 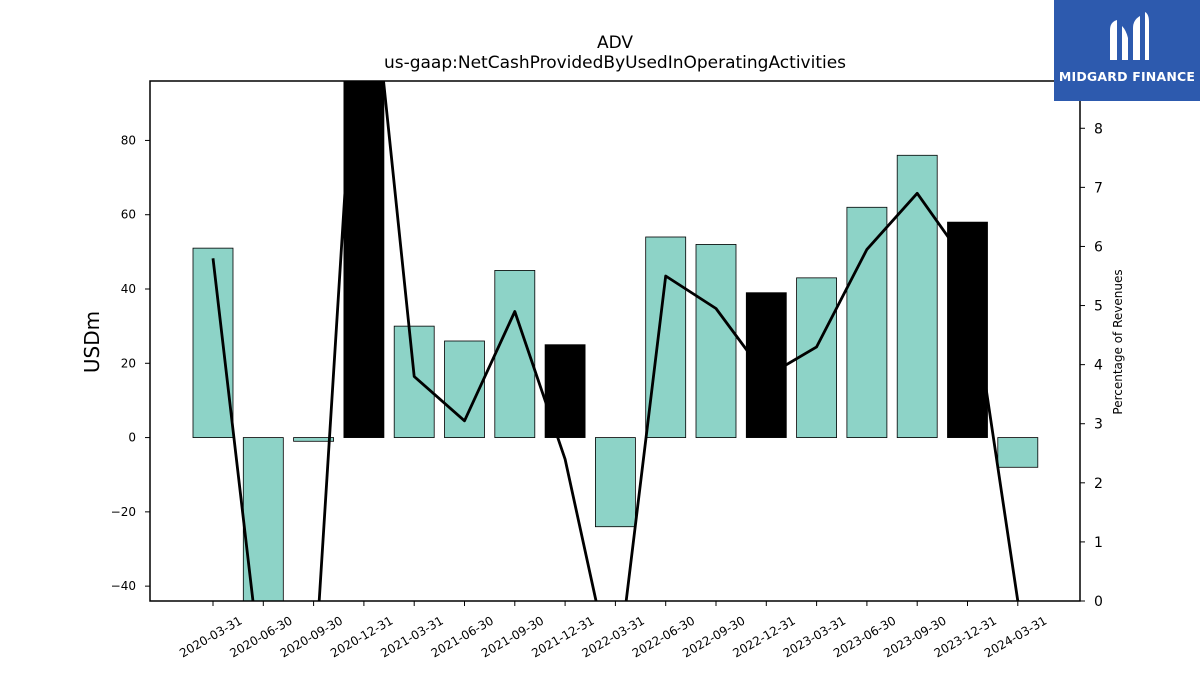 What do you see at coordinates (1098, 247) in the screenshot?
I see `y2-tick-label: 6` at bounding box center [1098, 247].